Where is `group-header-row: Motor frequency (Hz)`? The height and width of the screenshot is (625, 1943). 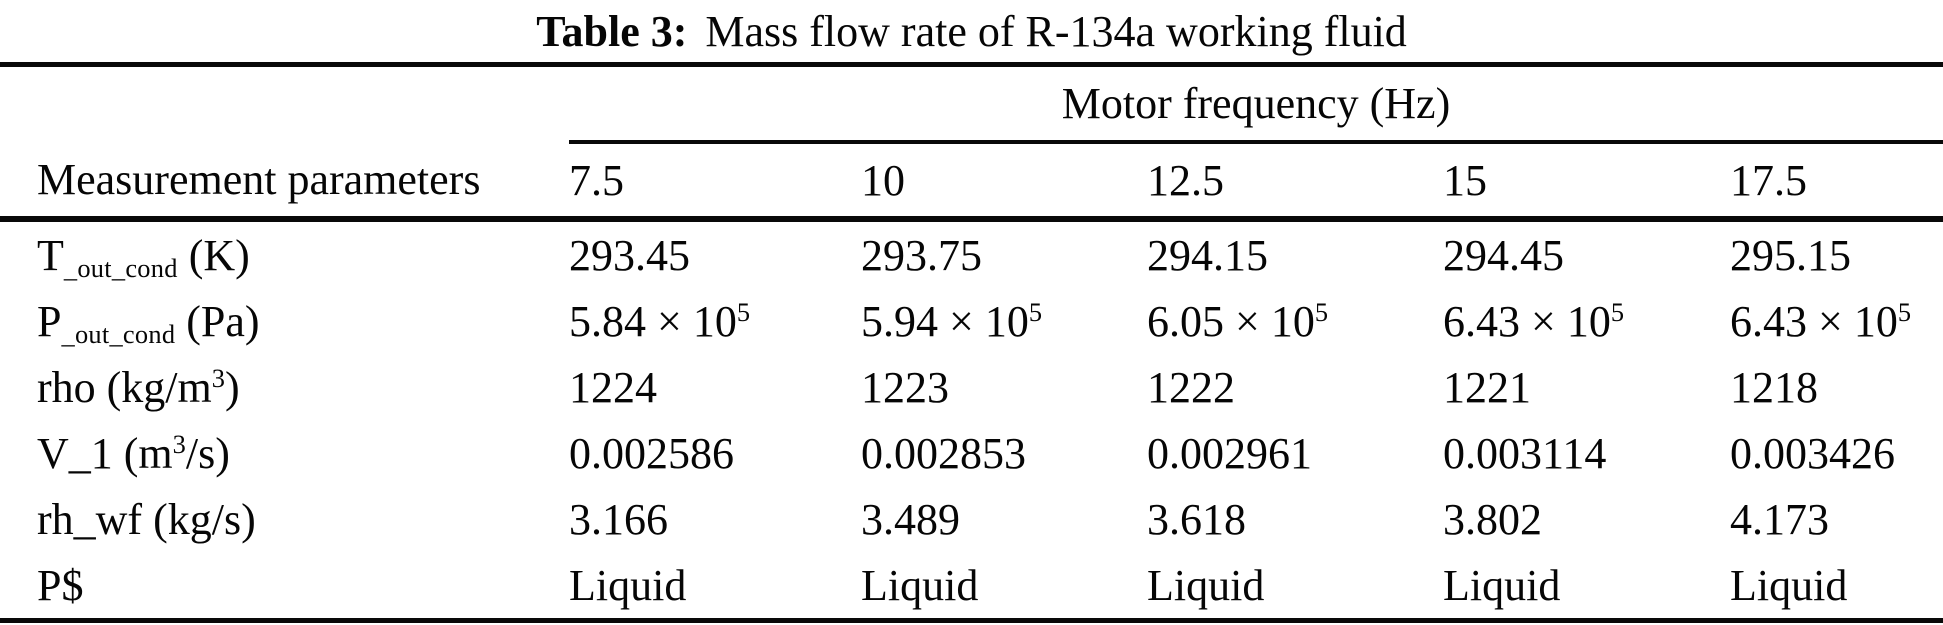 group-header-row: Motor frequency (Hz) is located at coordinates (971, 104).